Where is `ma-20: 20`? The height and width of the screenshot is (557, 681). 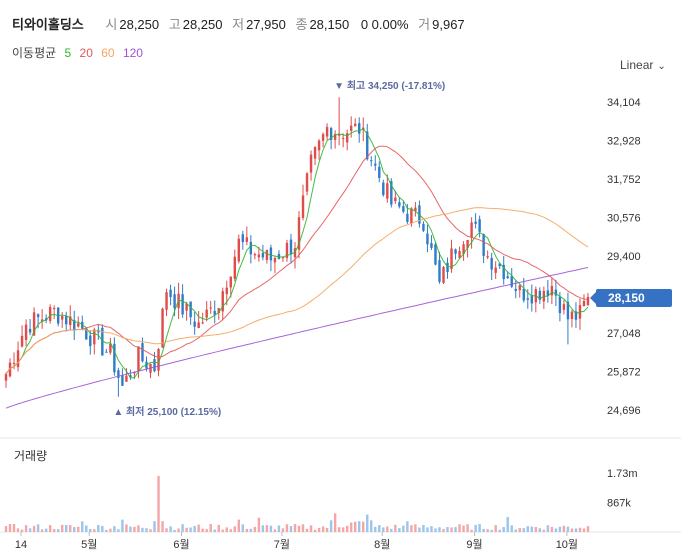 ma-20: 20 is located at coordinates (86, 53).